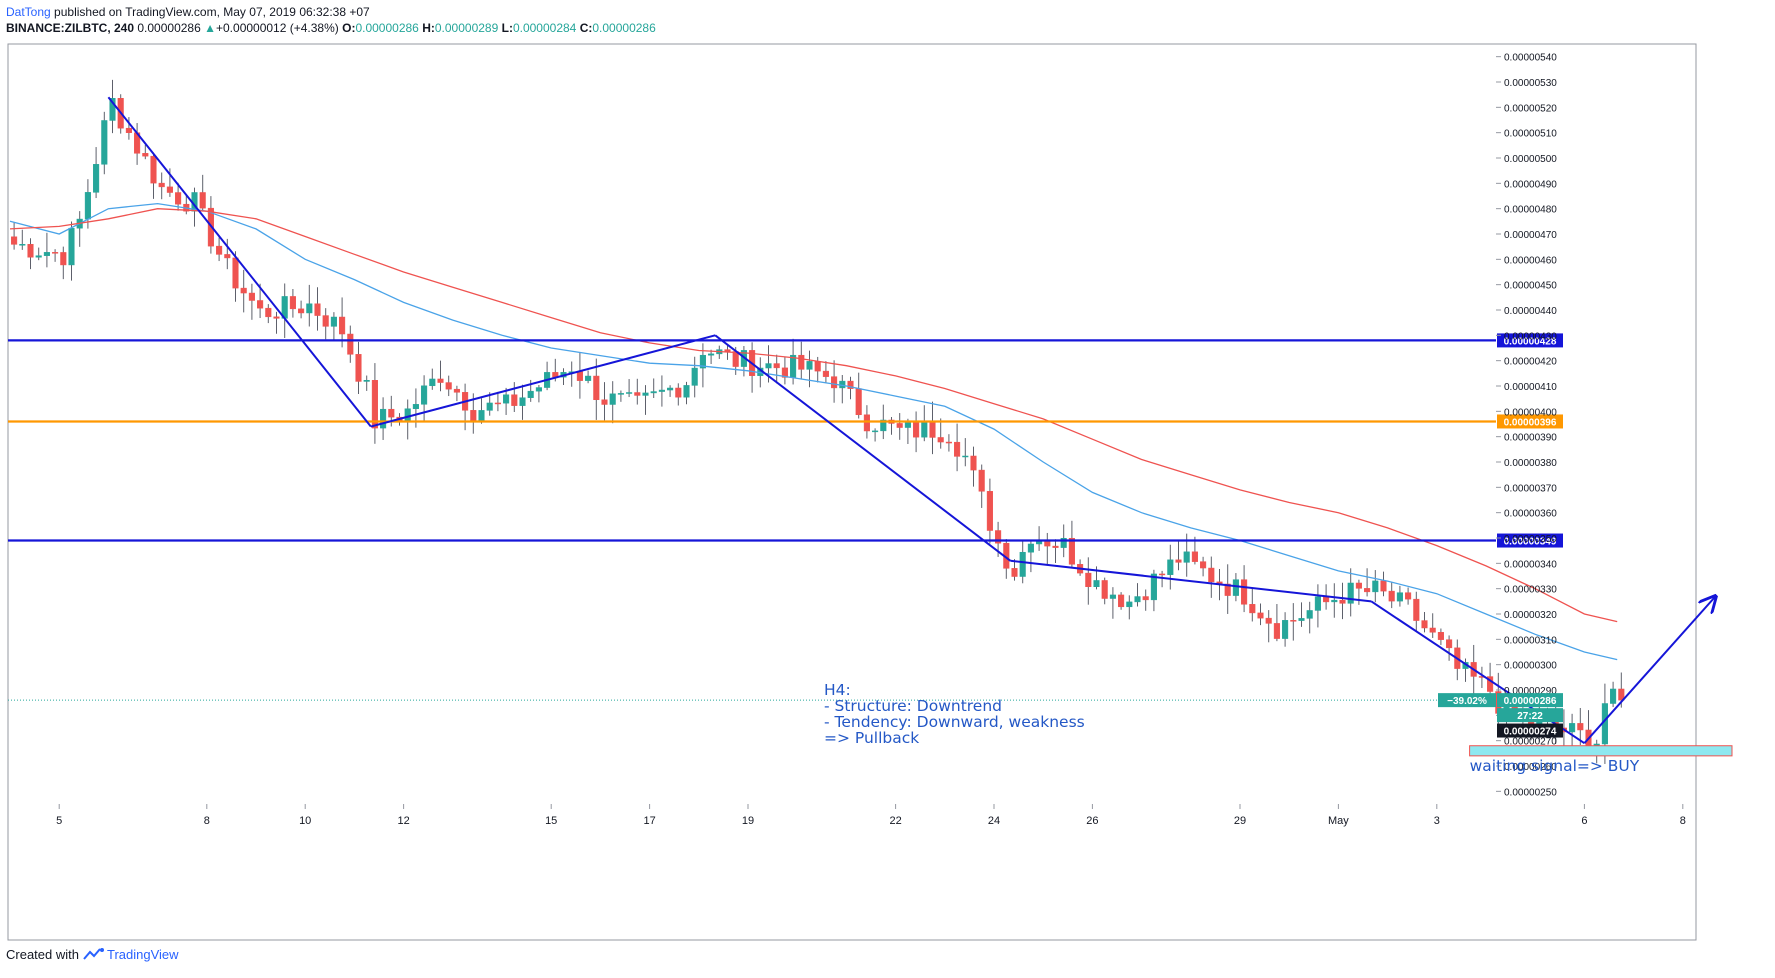 The image size is (1775, 978). What do you see at coordinates (1530, 640) in the screenshot?
I see `y-tick-label: 0.00000310` at bounding box center [1530, 640].